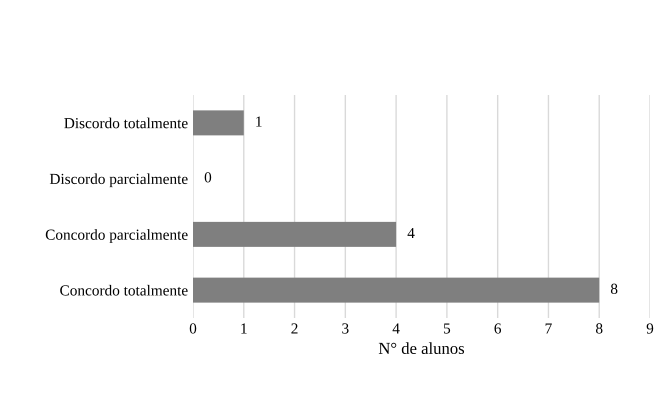 The image size is (664, 403). Describe the element at coordinates (208, 177) in the screenshot. I see `data-label: 0` at that location.